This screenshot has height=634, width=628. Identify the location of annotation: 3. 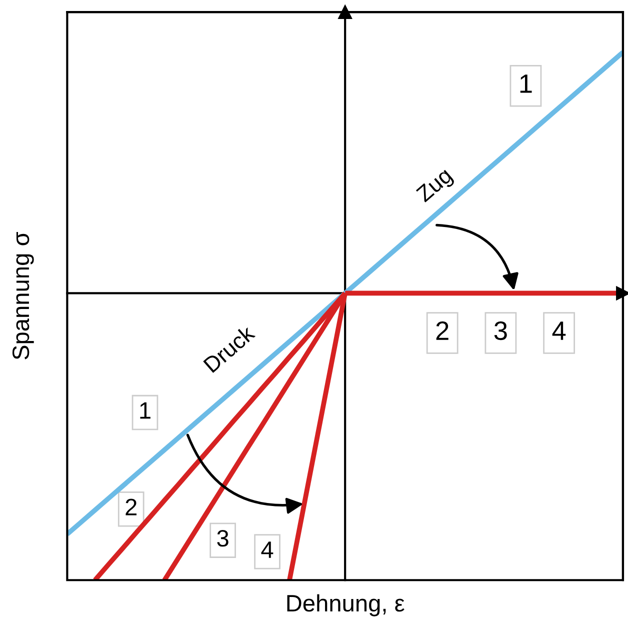
(500, 330).